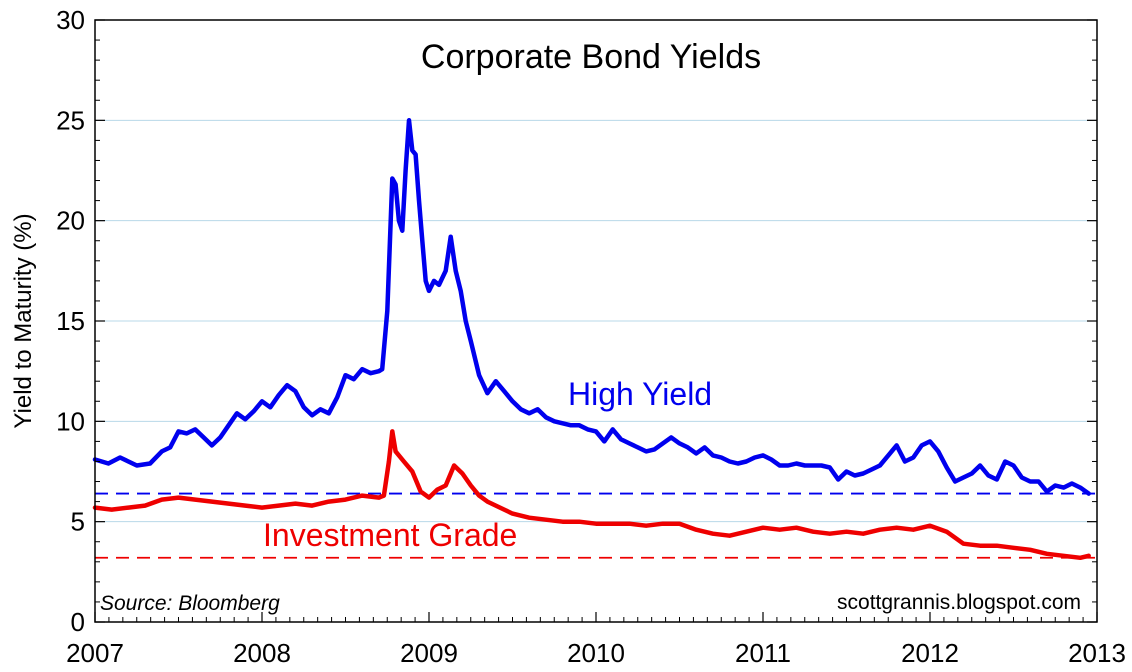 This screenshot has height=672, width=1132. Describe the element at coordinates (70, 221) in the screenshot. I see `y-tick-label-20: 20` at that location.